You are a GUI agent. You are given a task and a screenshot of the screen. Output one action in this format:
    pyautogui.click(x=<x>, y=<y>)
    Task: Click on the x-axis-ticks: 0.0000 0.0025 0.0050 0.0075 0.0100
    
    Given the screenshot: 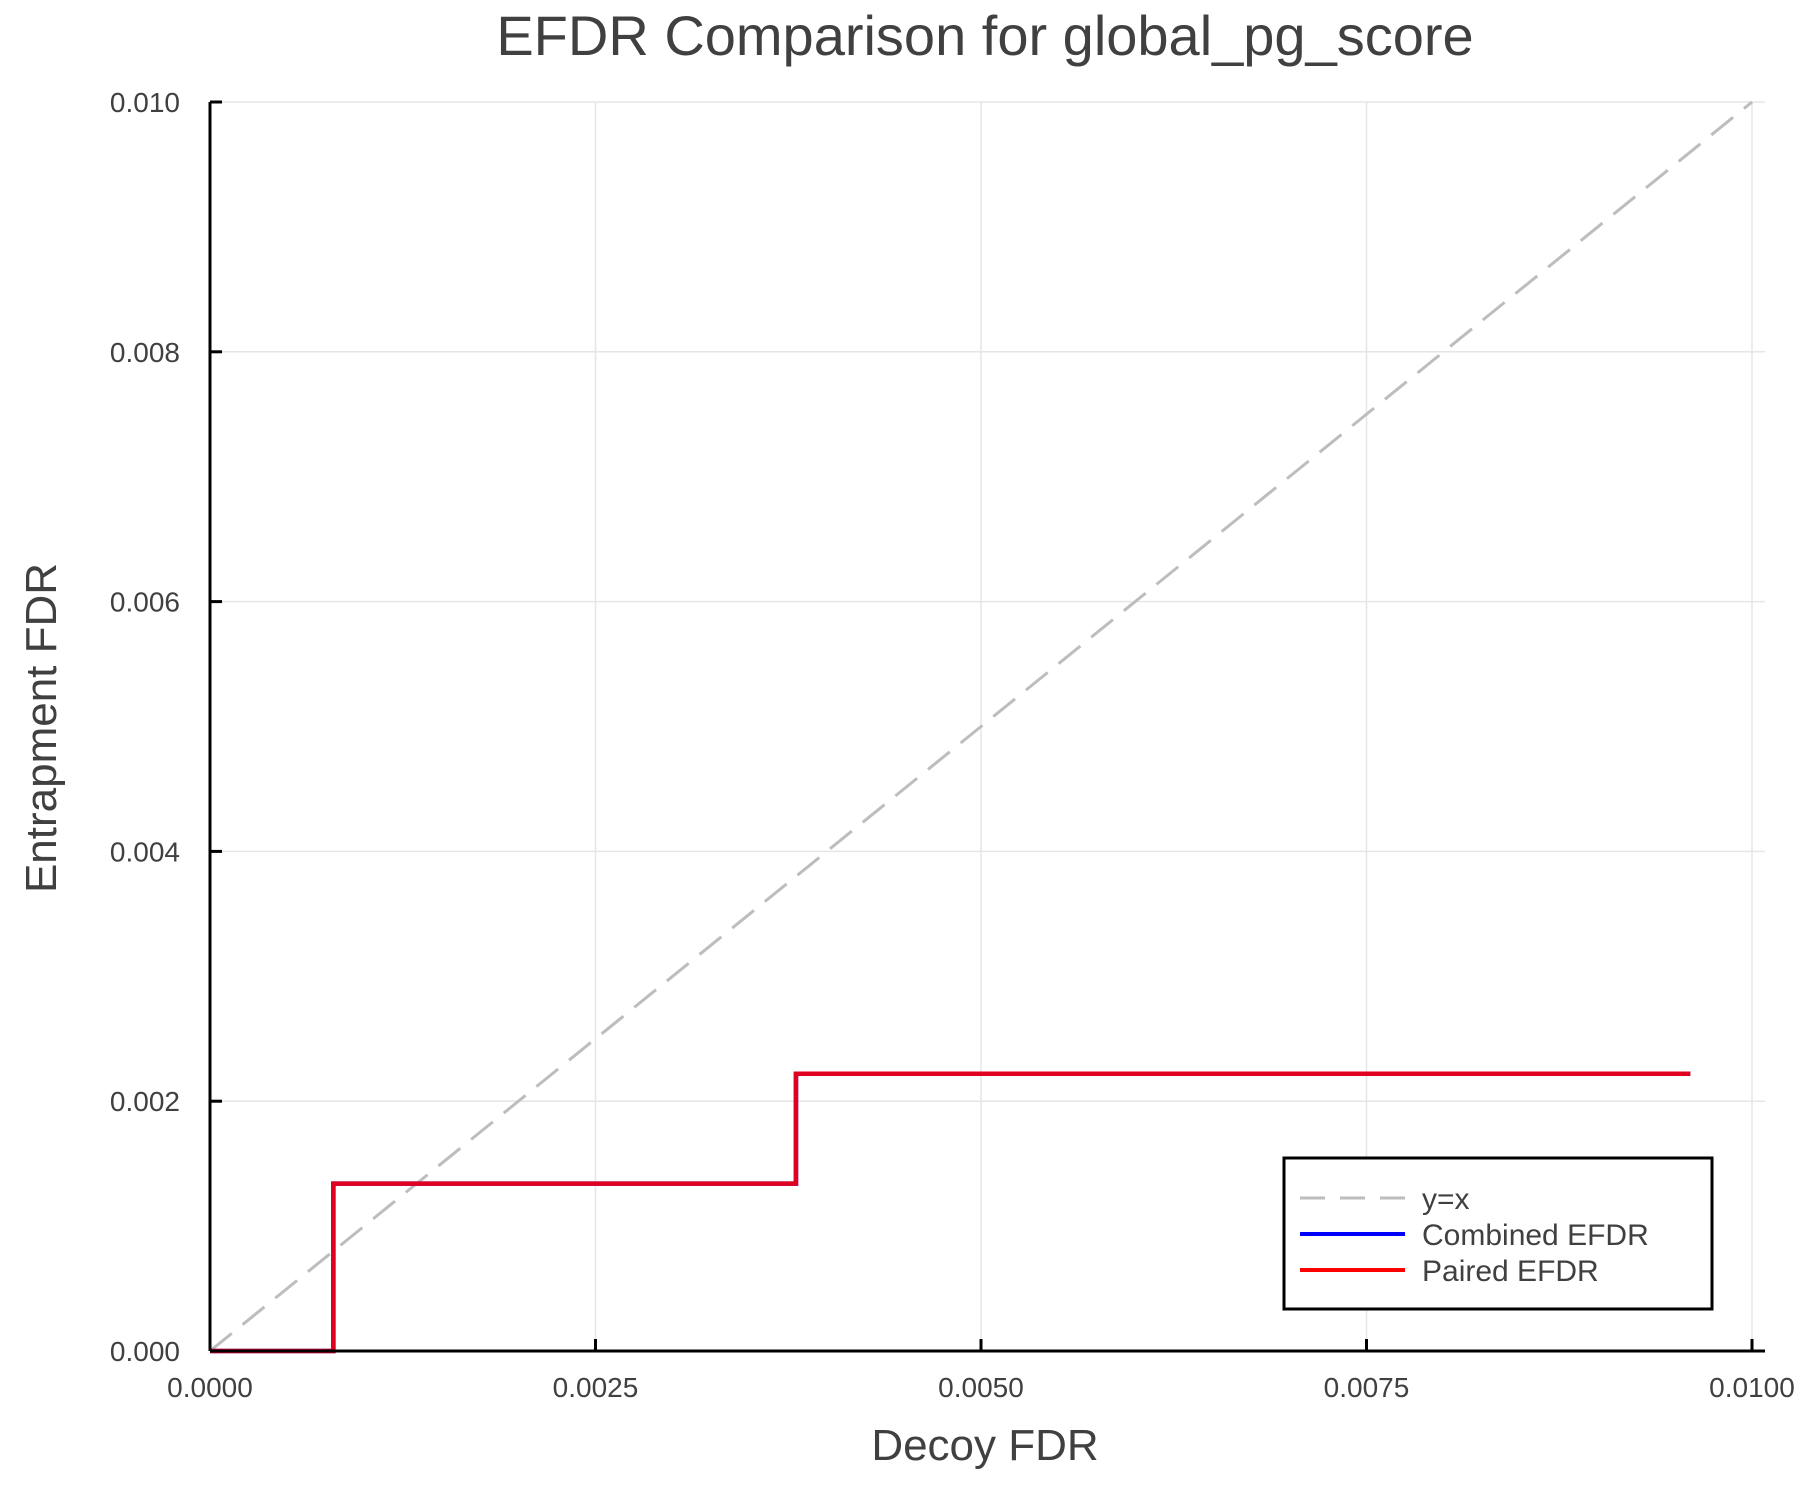 What is the action you would take?
    pyautogui.click(x=981, y=1371)
    